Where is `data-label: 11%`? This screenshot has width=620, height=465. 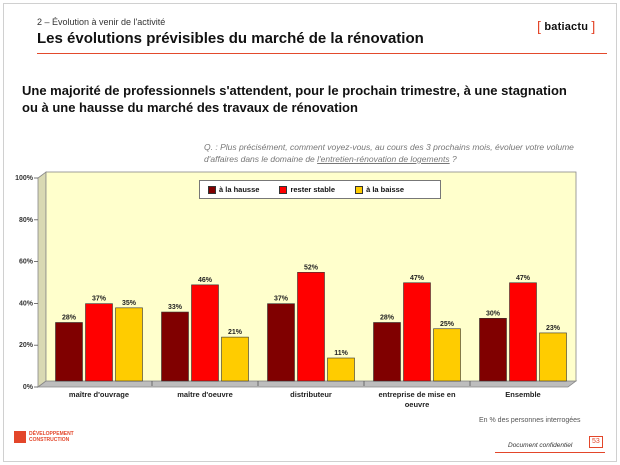
data-label: 11% is located at coordinates (341, 353).